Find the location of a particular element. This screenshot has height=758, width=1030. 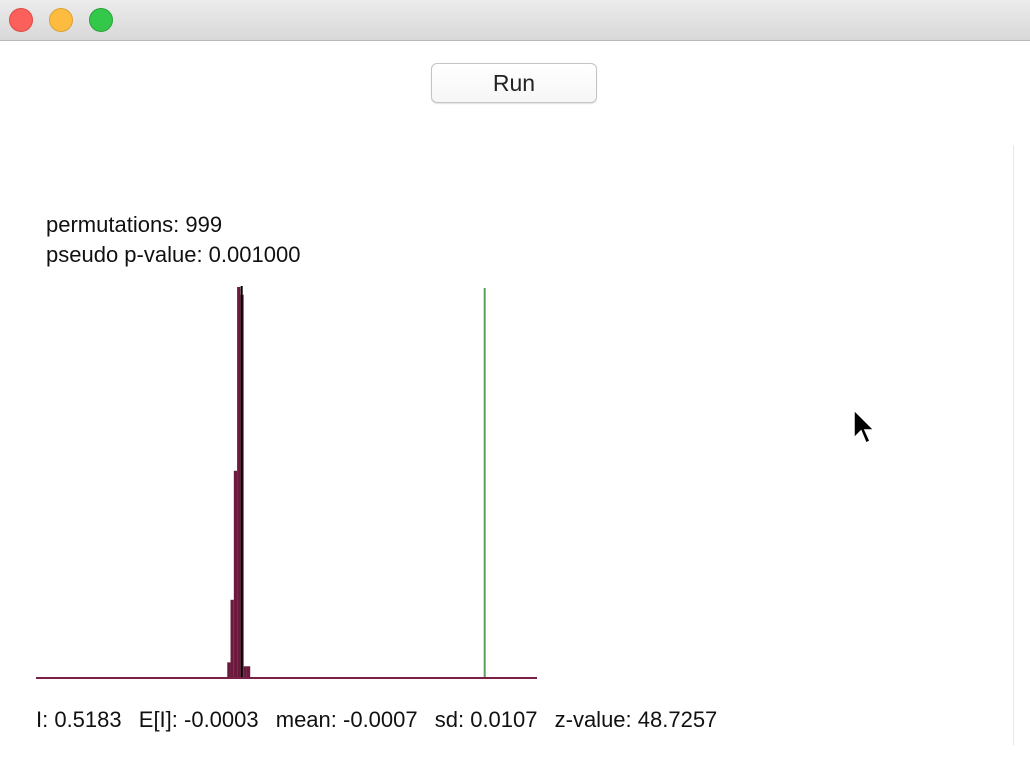

stat-z-value: z-value: 48.7257 is located at coordinates (636, 719).